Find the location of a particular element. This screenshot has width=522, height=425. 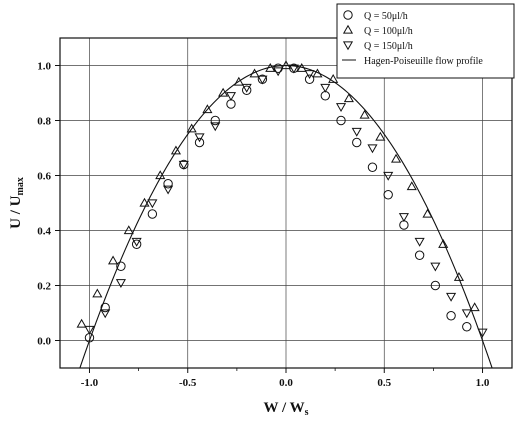

x-tick-label: 0.5 is located at coordinates (384, 383).